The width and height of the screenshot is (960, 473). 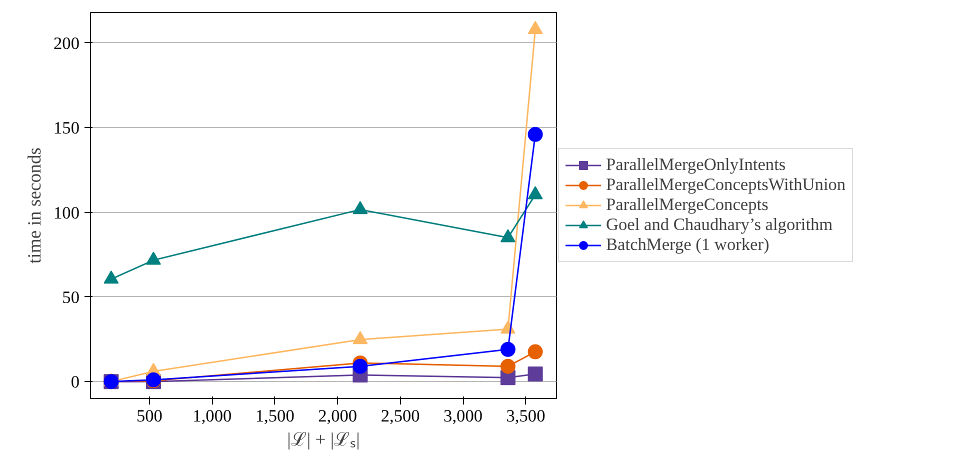 I want to click on x-axis-title: |ℒ| + |ℒₛ|, so click(x=323, y=440).